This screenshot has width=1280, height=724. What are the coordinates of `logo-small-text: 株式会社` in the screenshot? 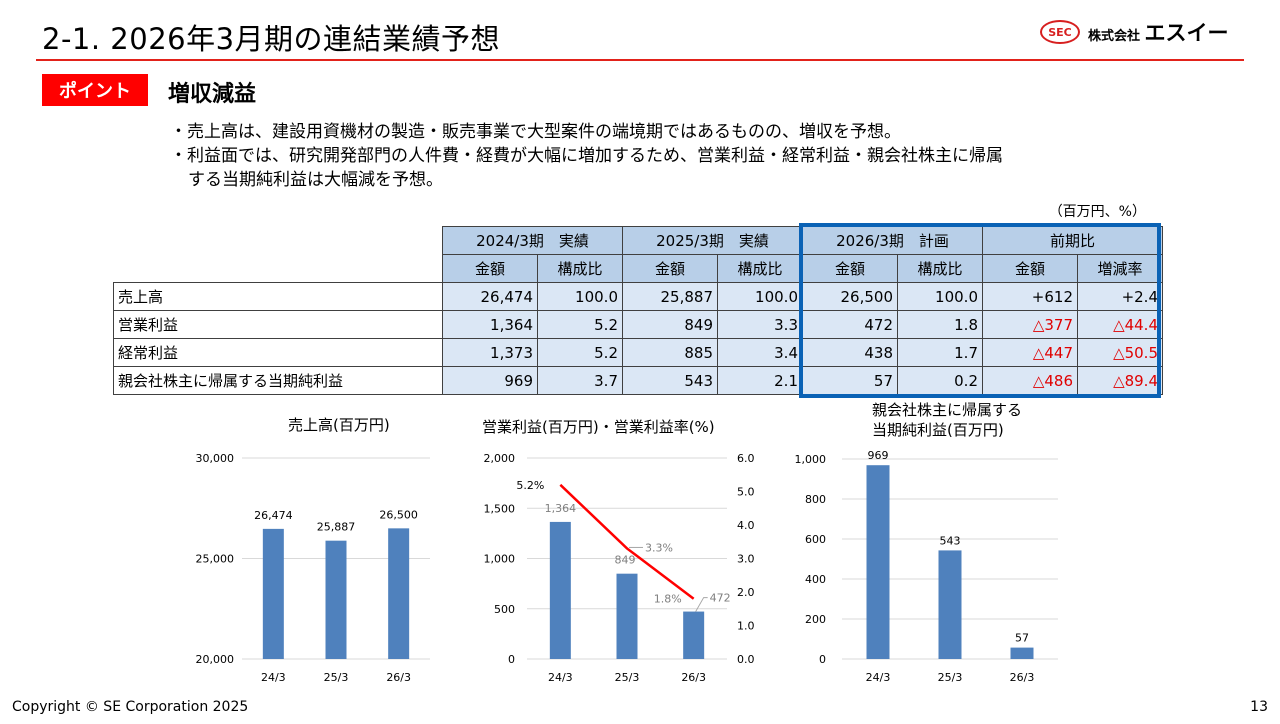 It's located at (1114, 36).